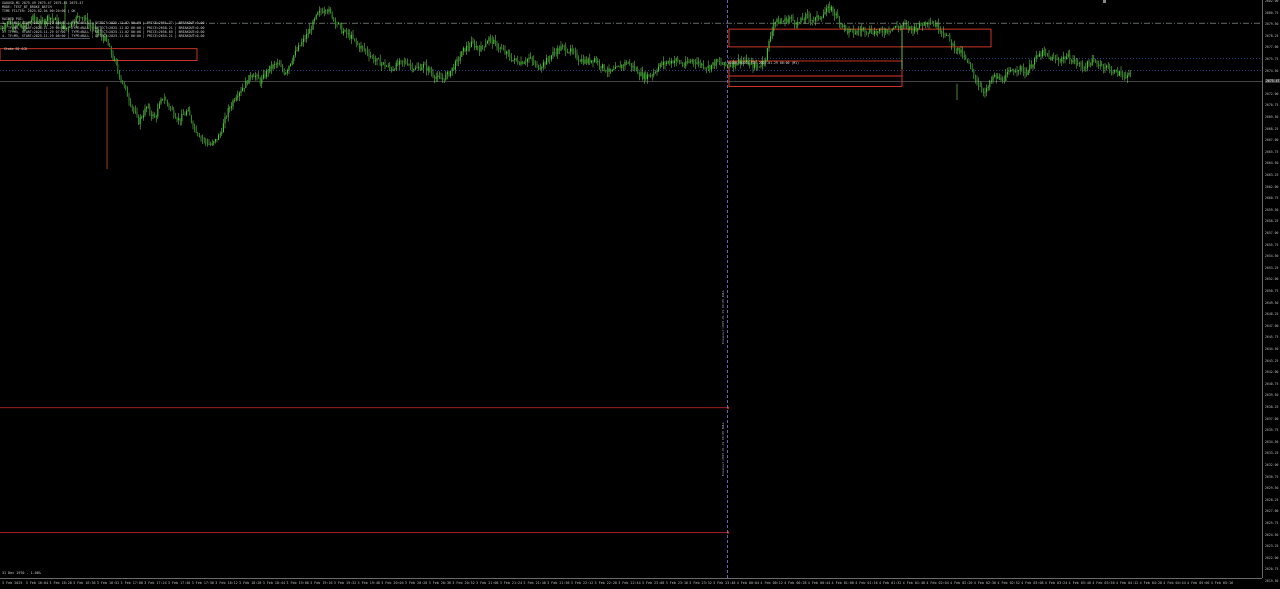 The height and width of the screenshot is (589, 1280). Describe the element at coordinates (1272, 523) in the screenshot. I see `price-tick-label: 2625.75` at that location.